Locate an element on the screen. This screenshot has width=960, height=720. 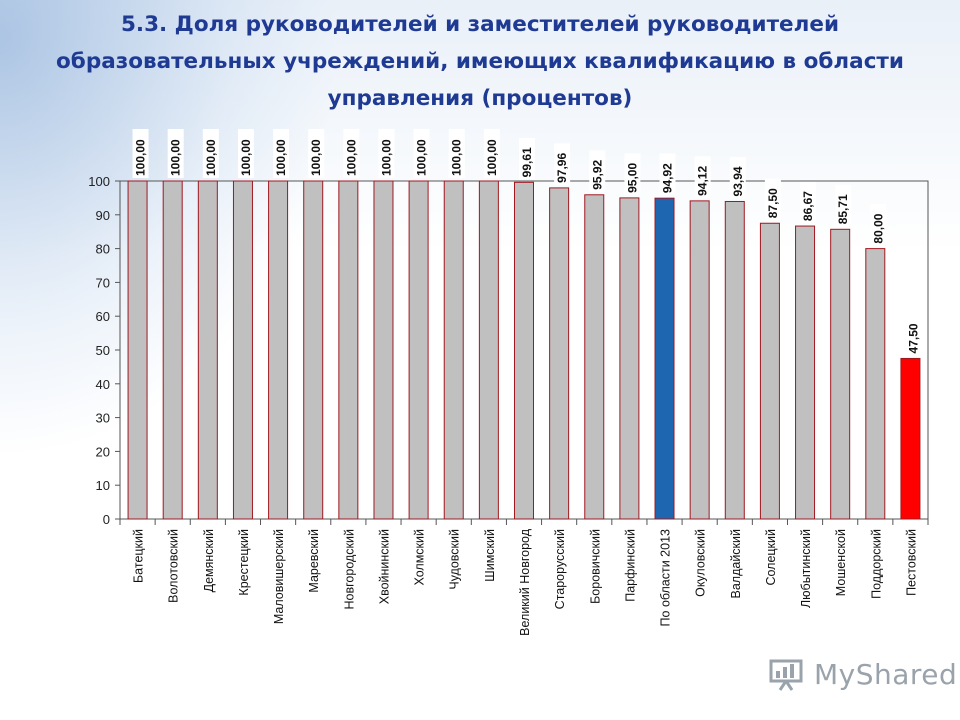
category-label: Маловишерский is located at coordinates (279, 576).